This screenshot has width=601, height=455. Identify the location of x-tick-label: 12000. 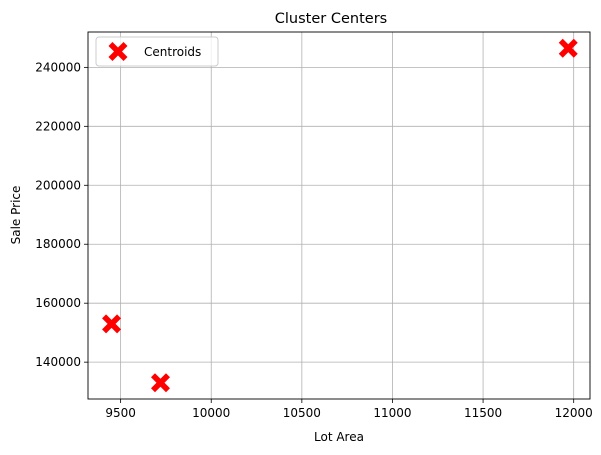
(574, 413).